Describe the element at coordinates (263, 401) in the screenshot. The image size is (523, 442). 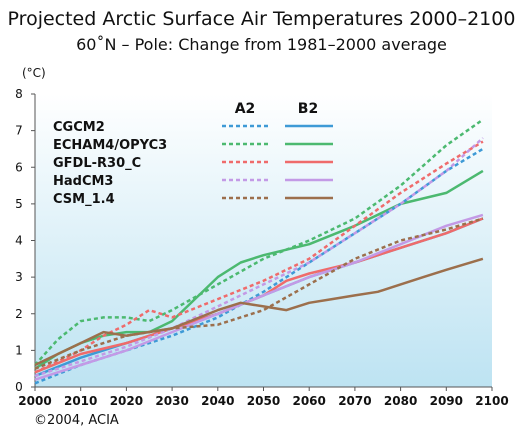
I see `x-tick-label: 2050` at that location.